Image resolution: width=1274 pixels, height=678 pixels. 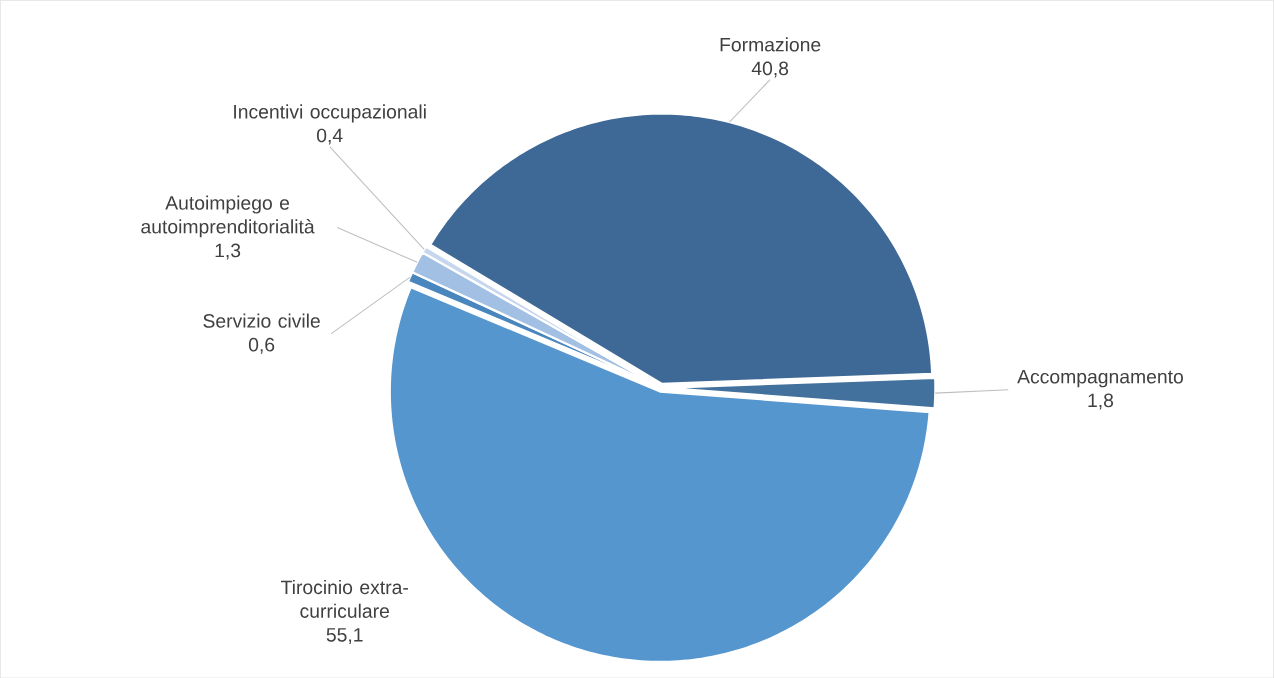 I want to click on data-label: 1,8, so click(x=1101, y=401).